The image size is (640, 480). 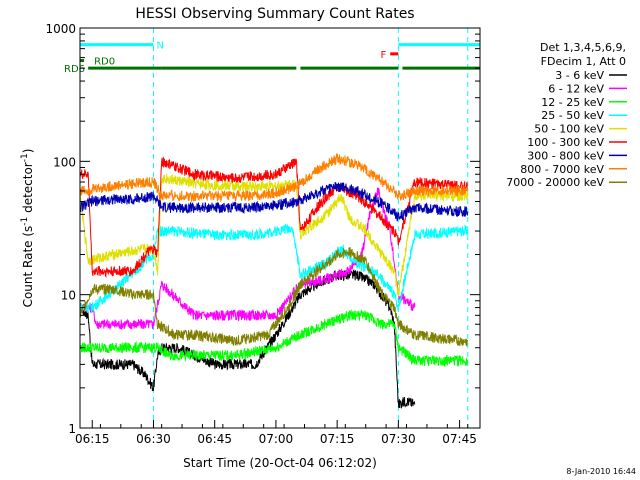 What do you see at coordinates (555, 182) in the screenshot?
I see `legend-label-7000-20000-kev: 7000 - 20000 keV` at bounding box center [555, 182].